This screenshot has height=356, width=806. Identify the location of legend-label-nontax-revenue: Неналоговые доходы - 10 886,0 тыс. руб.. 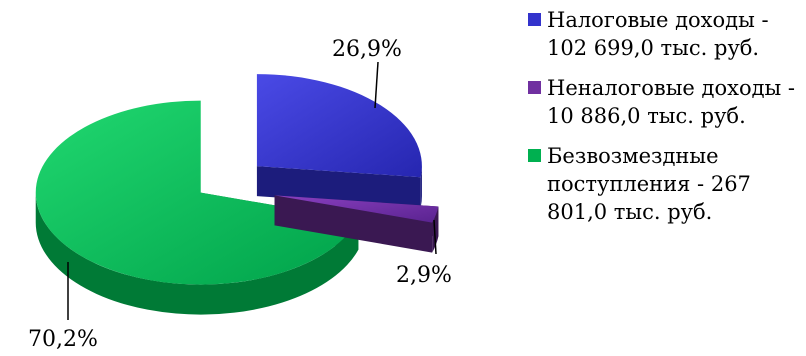
(671, 102).